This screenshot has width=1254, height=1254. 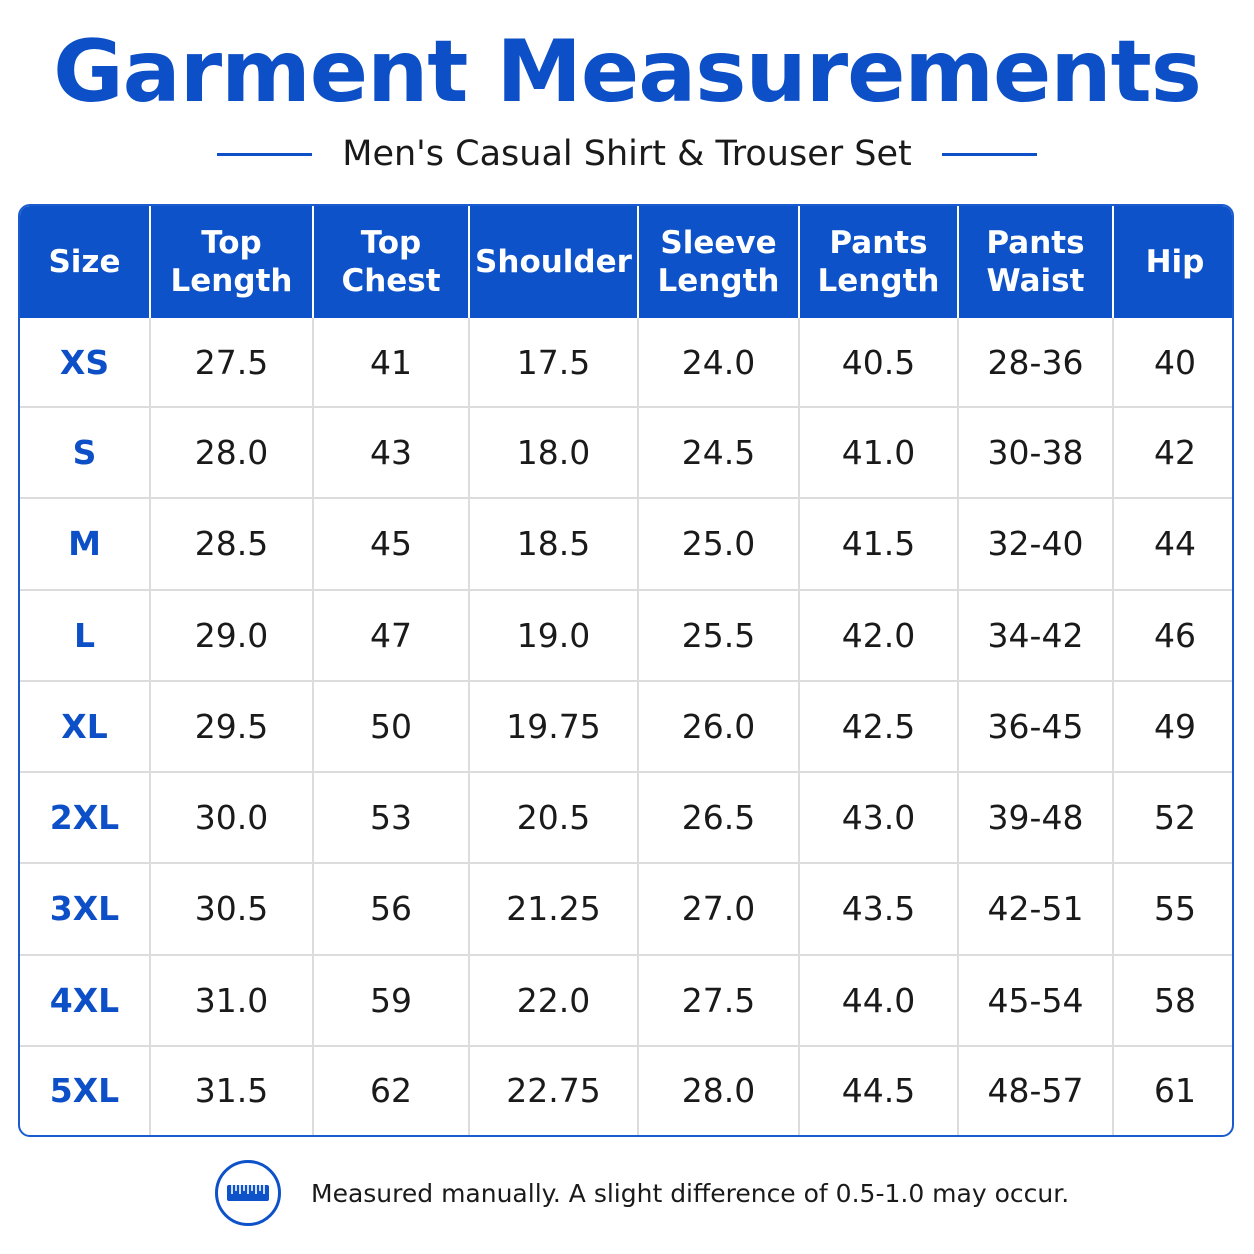 I want to click on column-header-line: Shoulder, so click(x=553, y=262).